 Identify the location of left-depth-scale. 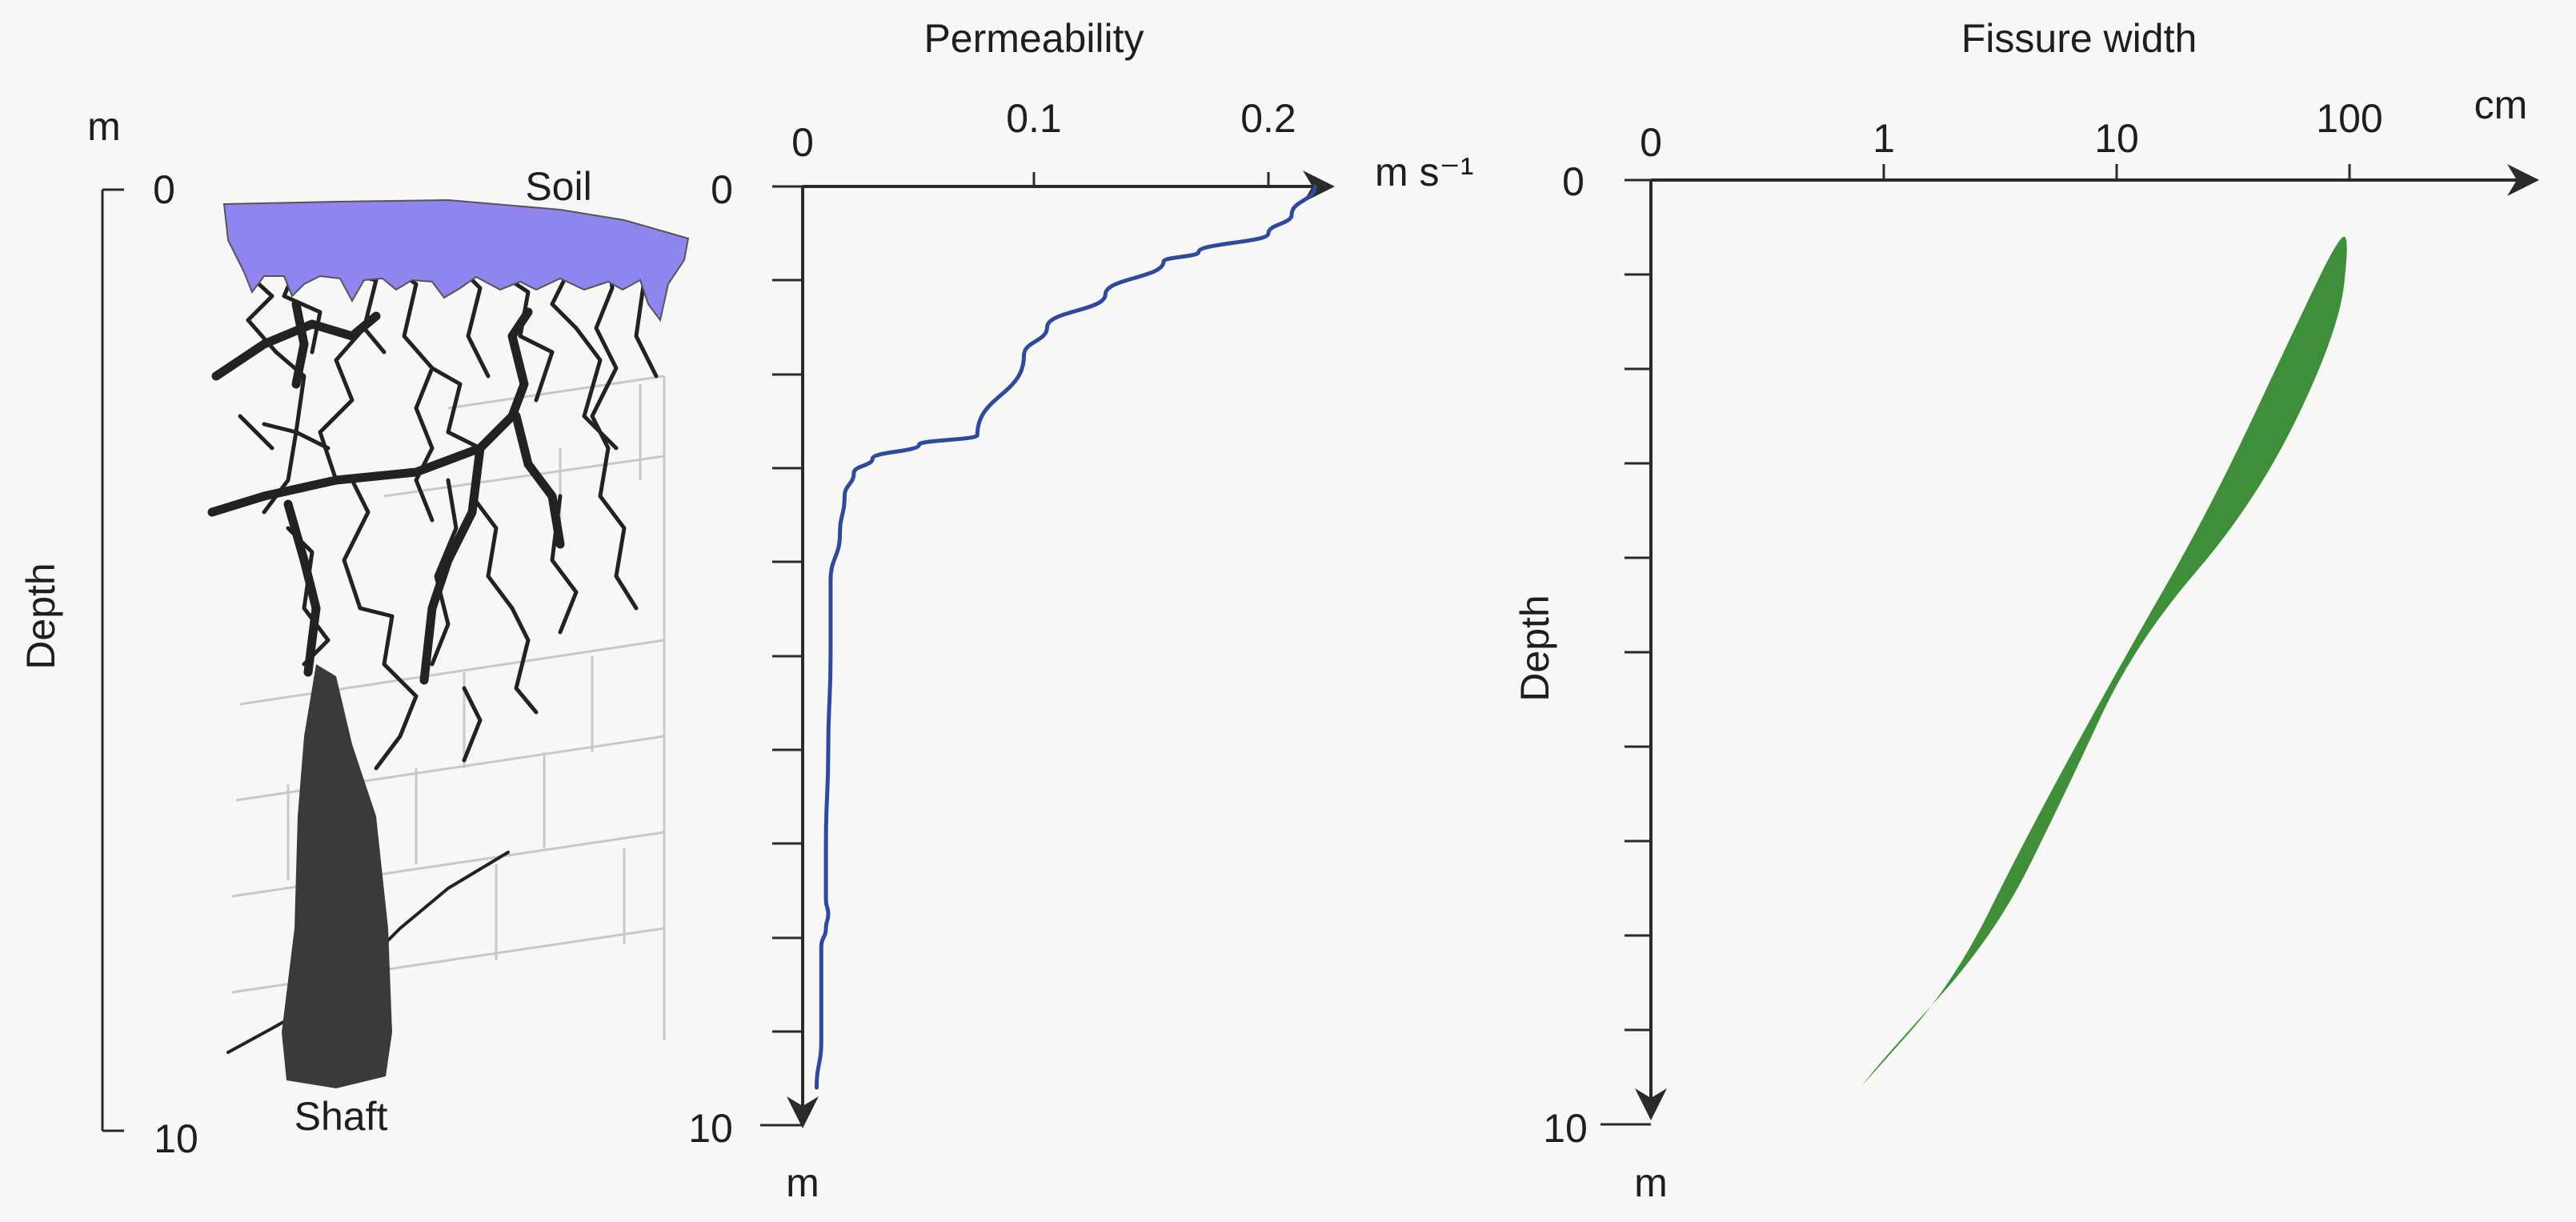
(112, 660).